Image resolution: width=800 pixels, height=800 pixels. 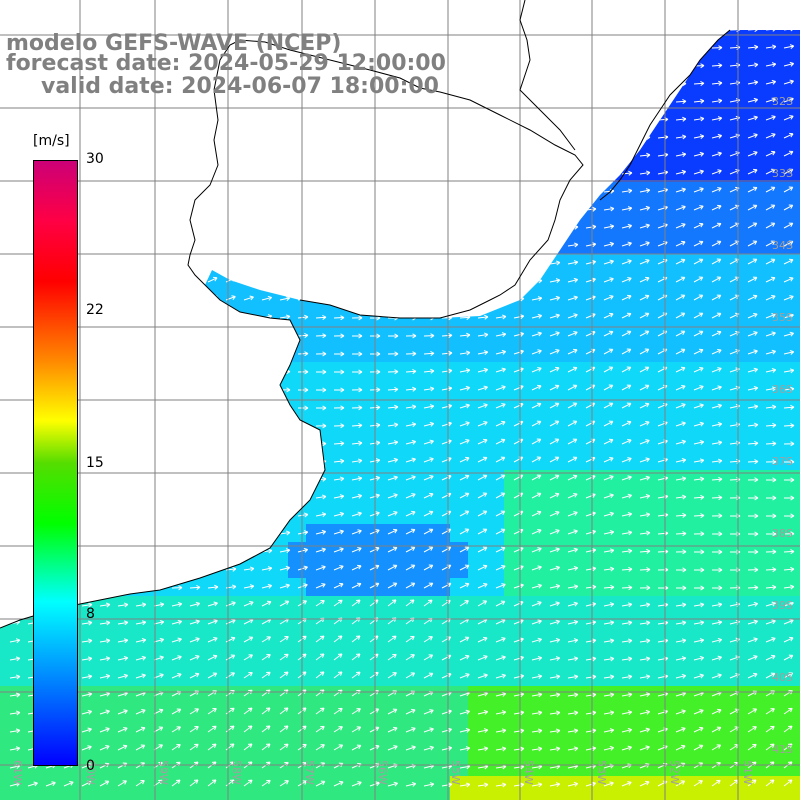 I want to click on lon-label: 51W, so click(x=747, y=772).